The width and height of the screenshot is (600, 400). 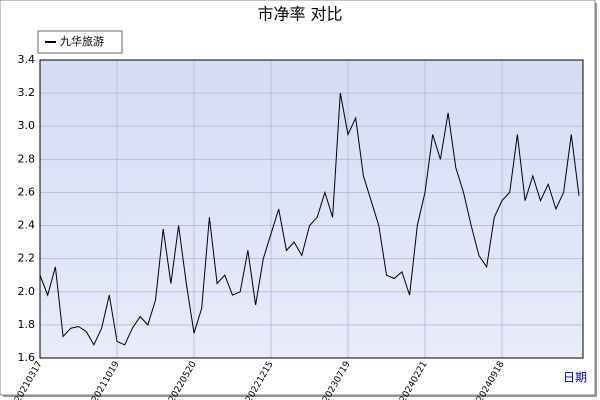 What do you see at coordinates (27, 92) in the screenshot?
I see `y-tick-label: 3.2` at bounding box center [27, 92].